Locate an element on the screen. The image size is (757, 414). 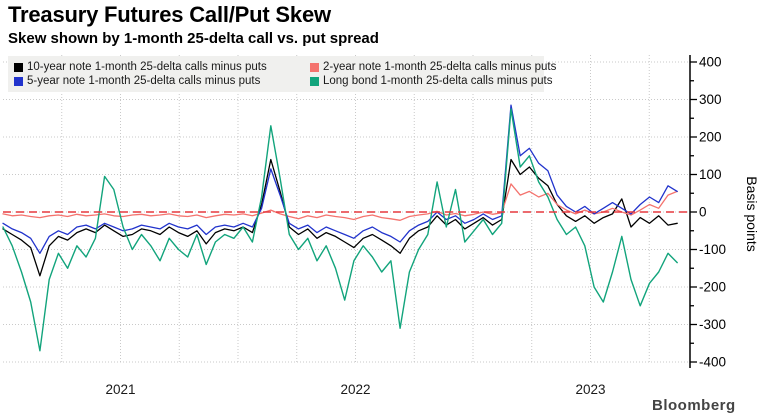
y-tick-label: -100 is located at coordinates (712, 249).